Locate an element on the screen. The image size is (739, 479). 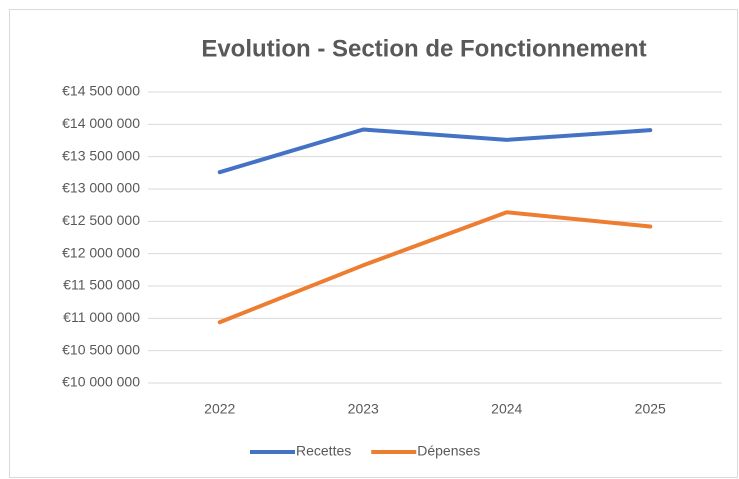
x-tick-label: 2025 is located at coordinates (650, 409).